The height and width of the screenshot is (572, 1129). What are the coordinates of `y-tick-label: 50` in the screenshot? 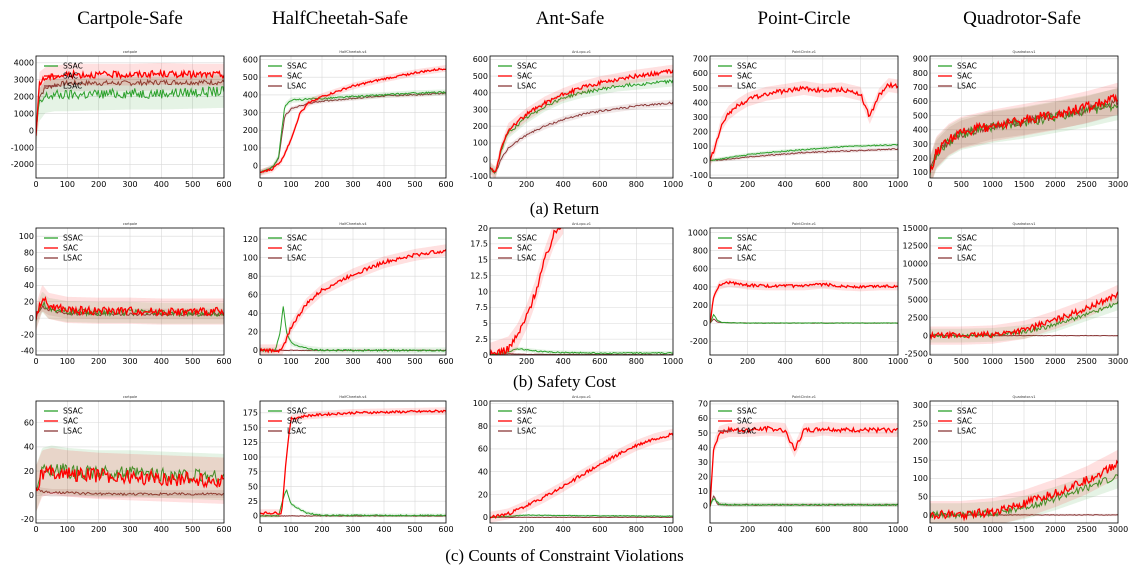 It's located at (253, 486).